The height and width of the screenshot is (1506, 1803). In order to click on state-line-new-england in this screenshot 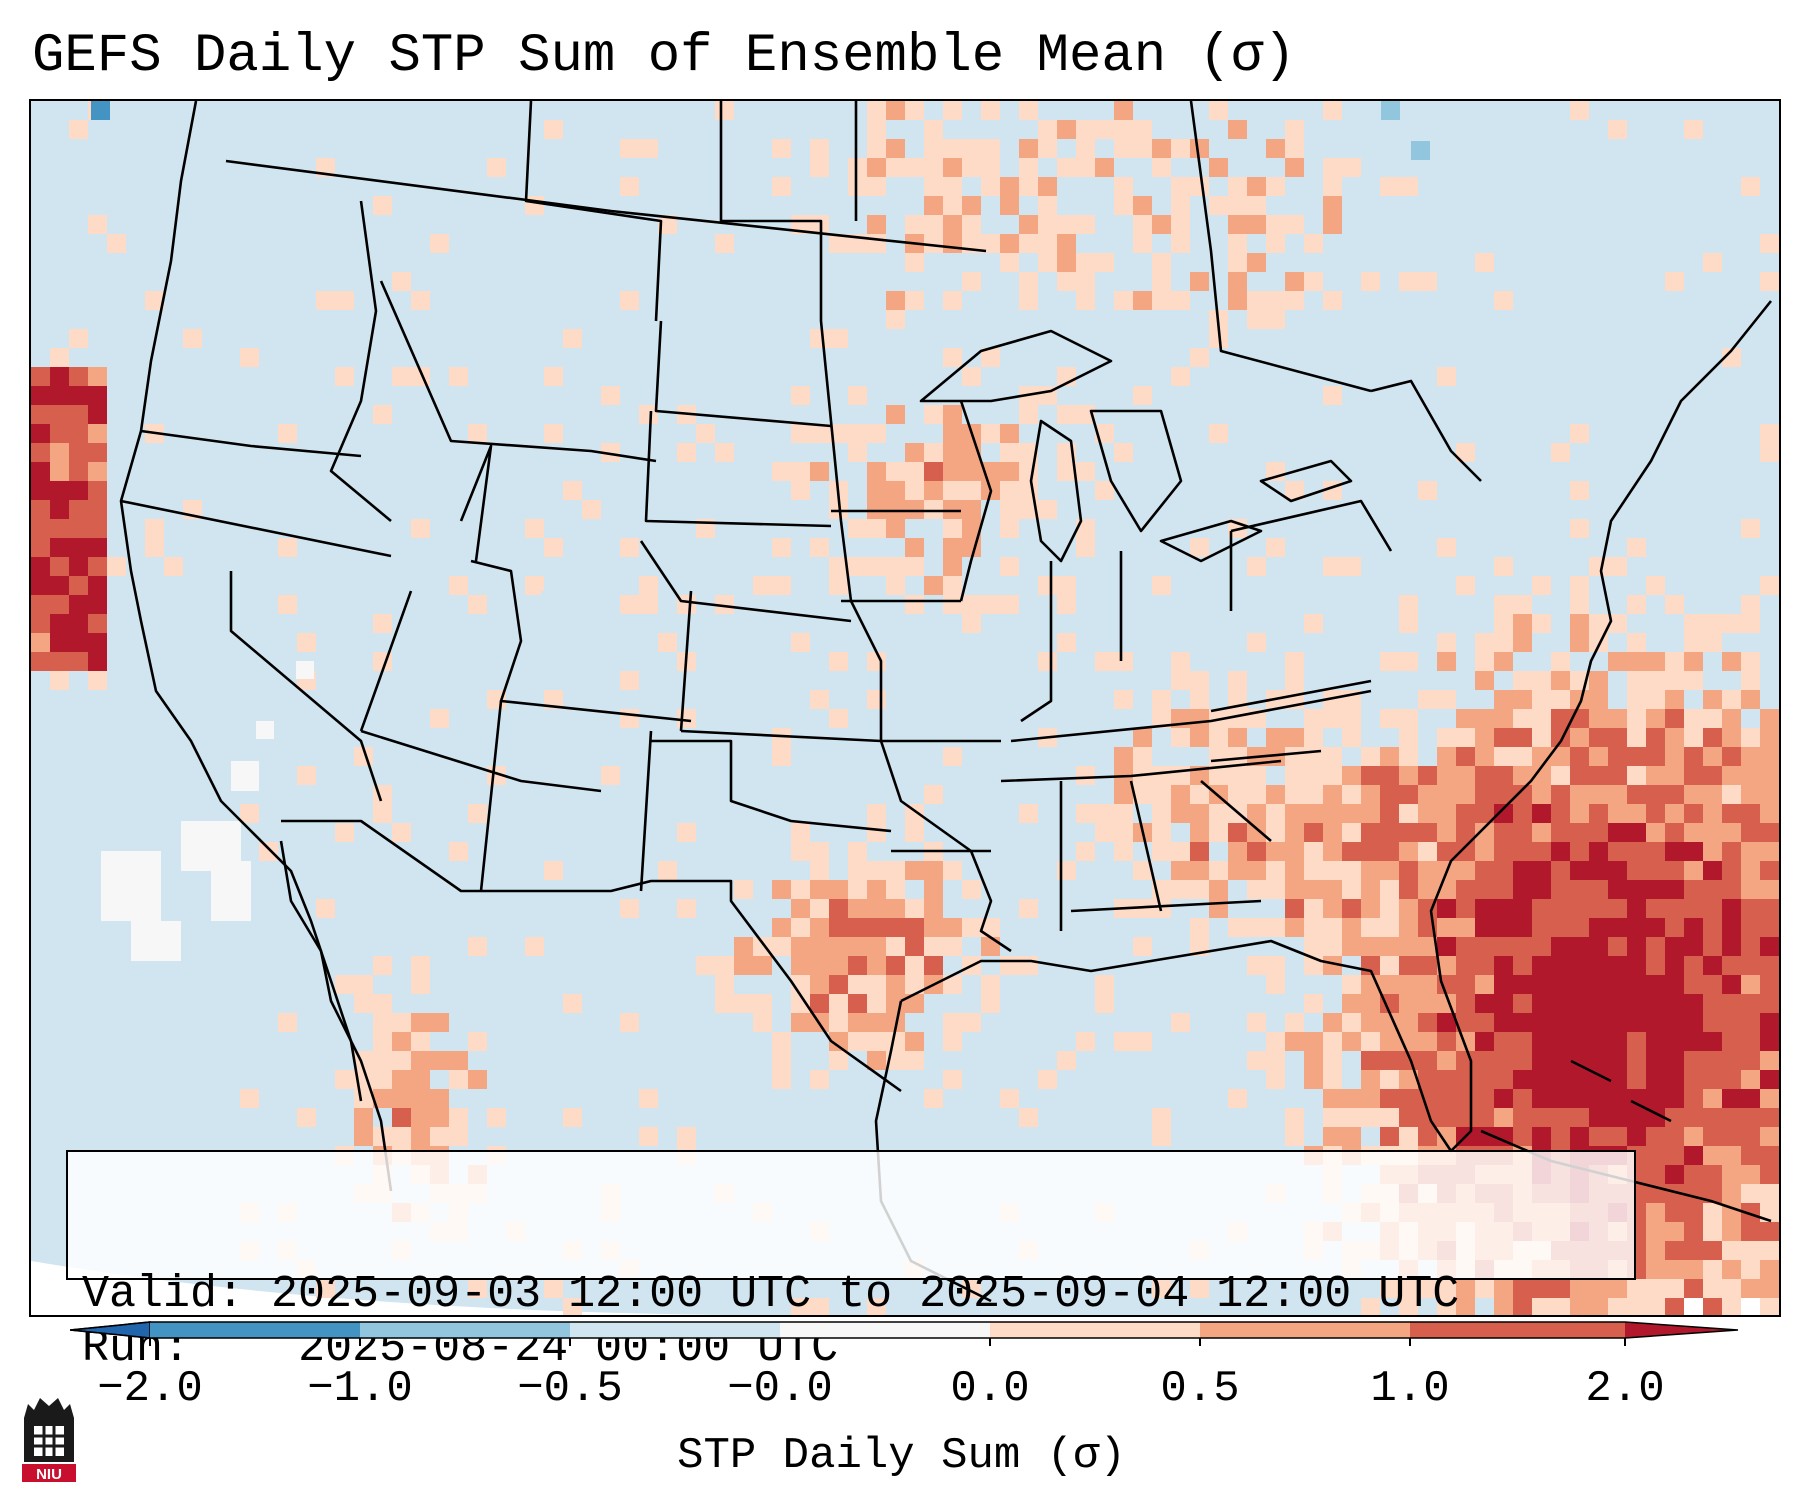, I will do `click(1426, 430)`.